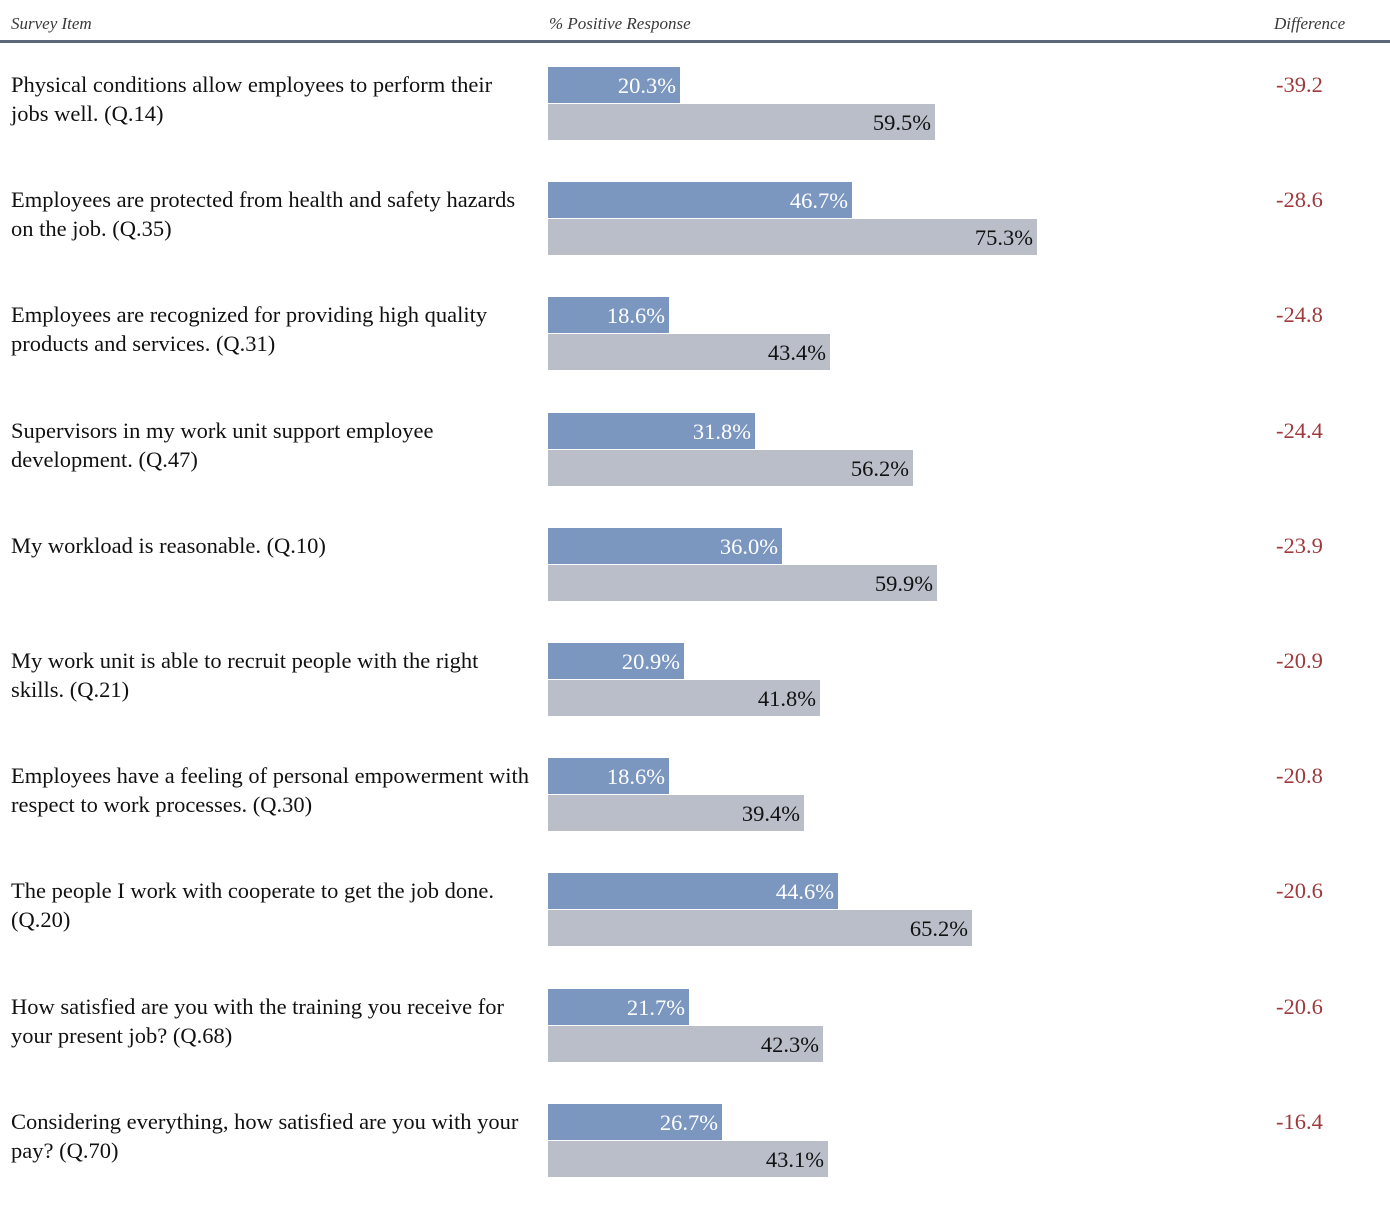  Describe the element at coordinates (700, 200) in the screenshot. I see `bar-series-a: 46.7%` at that location.